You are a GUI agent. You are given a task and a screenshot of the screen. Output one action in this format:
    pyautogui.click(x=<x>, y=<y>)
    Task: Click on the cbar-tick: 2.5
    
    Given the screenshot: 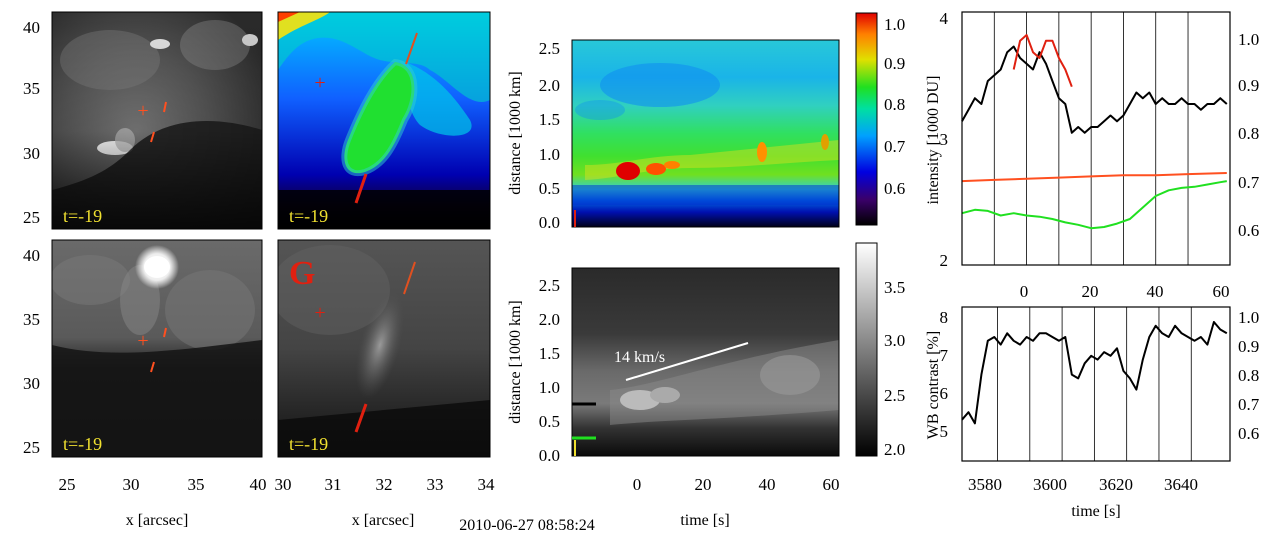 What is the action you would take?
    pyautogui.click(x=894, y=395)
    